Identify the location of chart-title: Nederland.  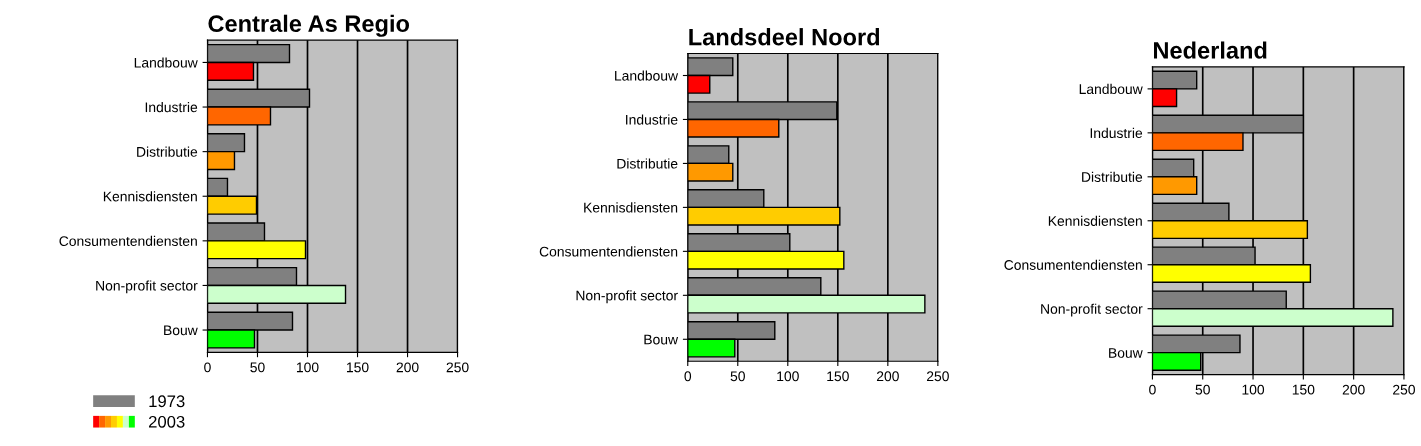
(1210, 50).